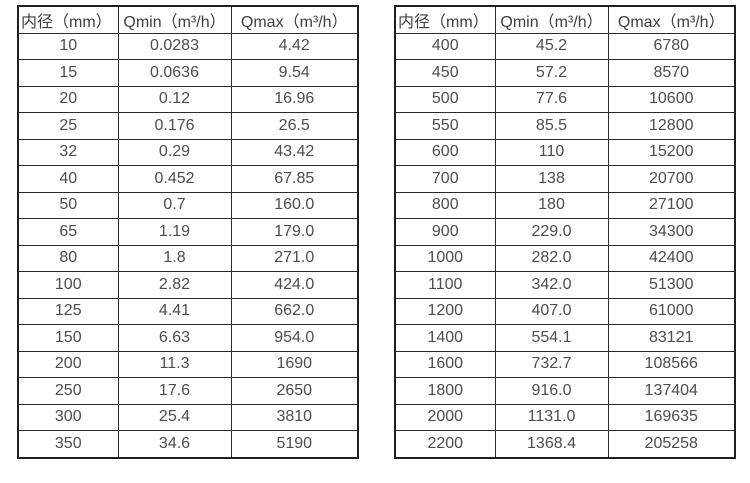 This screenshot has height=483, width=750. I want to click on table-cell: 51300, so click(671, 285).